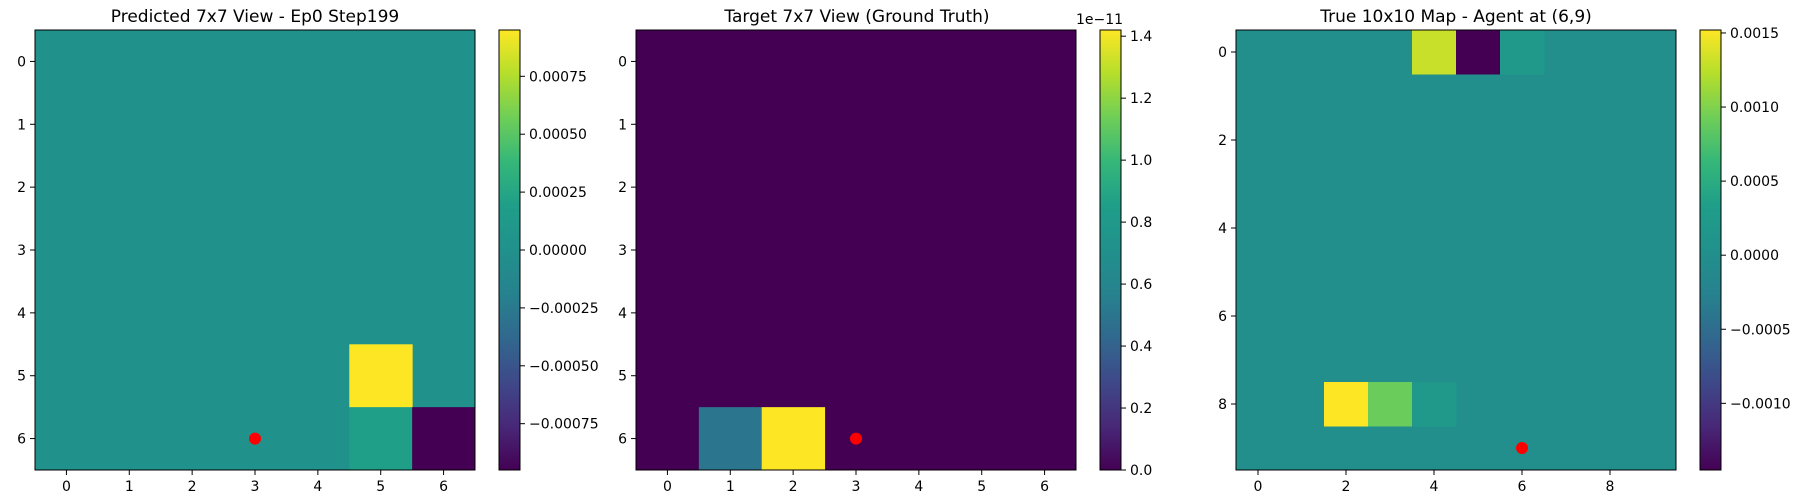  What do you see at coordinates (1141, 471) in the screenshot?
I see `colorbar-tick-label: 0.0` at bounding box center [1141, 471].